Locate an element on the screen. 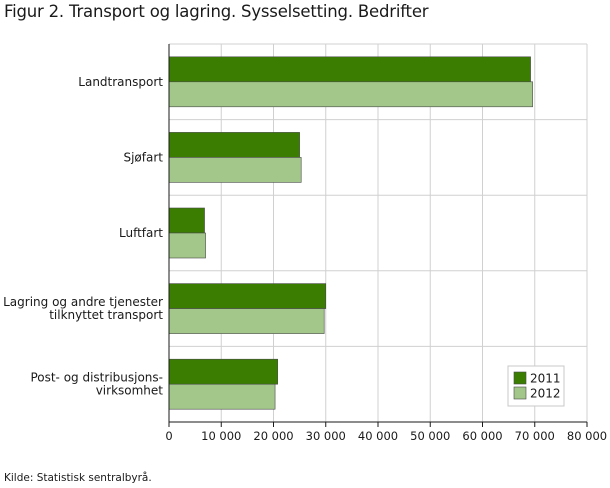 The width and height of the screenshot is (610, 488). x-tick-label-8: 80 000 is located at coordinates (587, 436).